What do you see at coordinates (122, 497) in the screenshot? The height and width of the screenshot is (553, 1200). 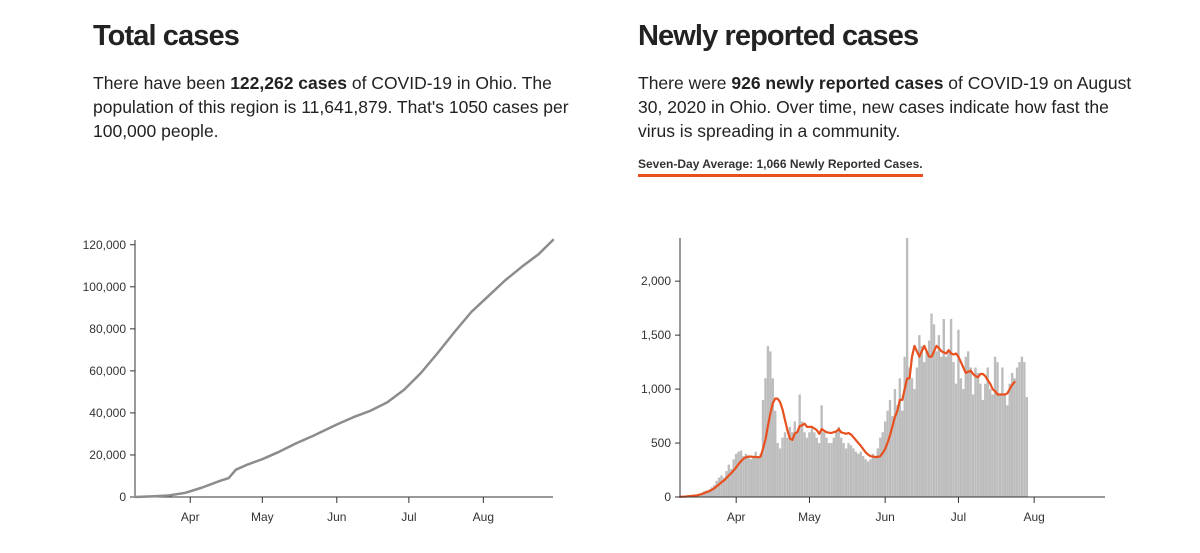 I see `total-y-tick-label: 0` at bounding box center [122, 497].